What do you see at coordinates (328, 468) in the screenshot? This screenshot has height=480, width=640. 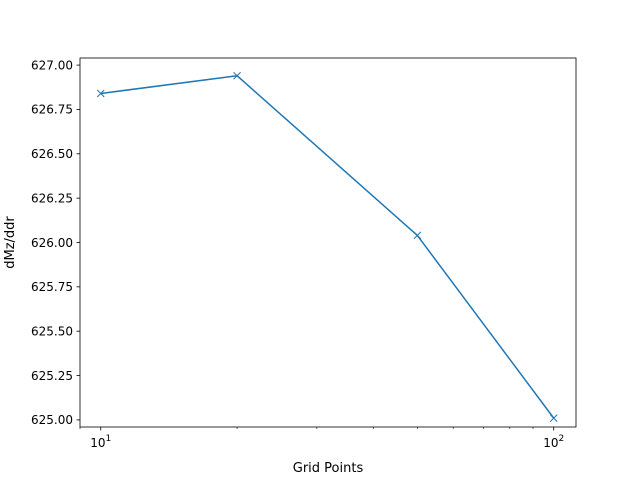 I see `x-axis-label: Grid Points` at bounding box center [328, 468].